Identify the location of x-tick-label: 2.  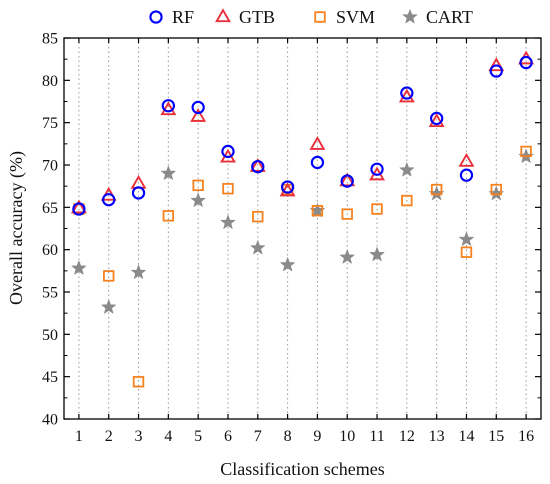
(109, 436).